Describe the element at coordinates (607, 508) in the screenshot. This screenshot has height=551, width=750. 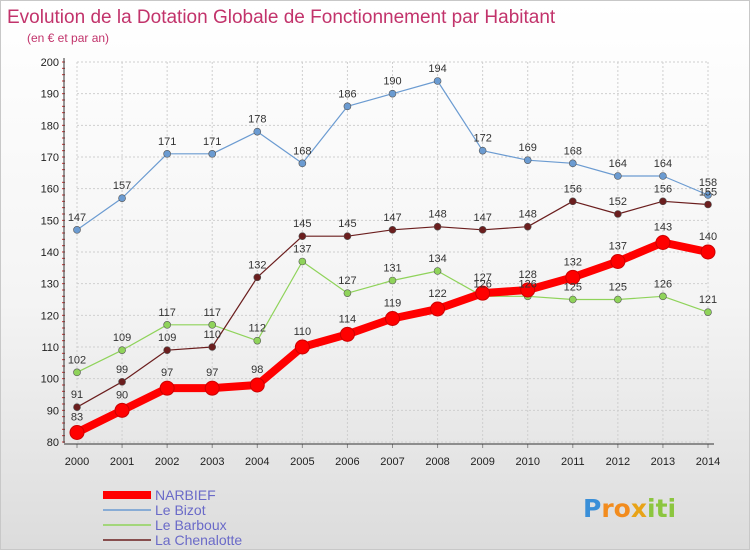
I see `logo-letter: r` at that location.